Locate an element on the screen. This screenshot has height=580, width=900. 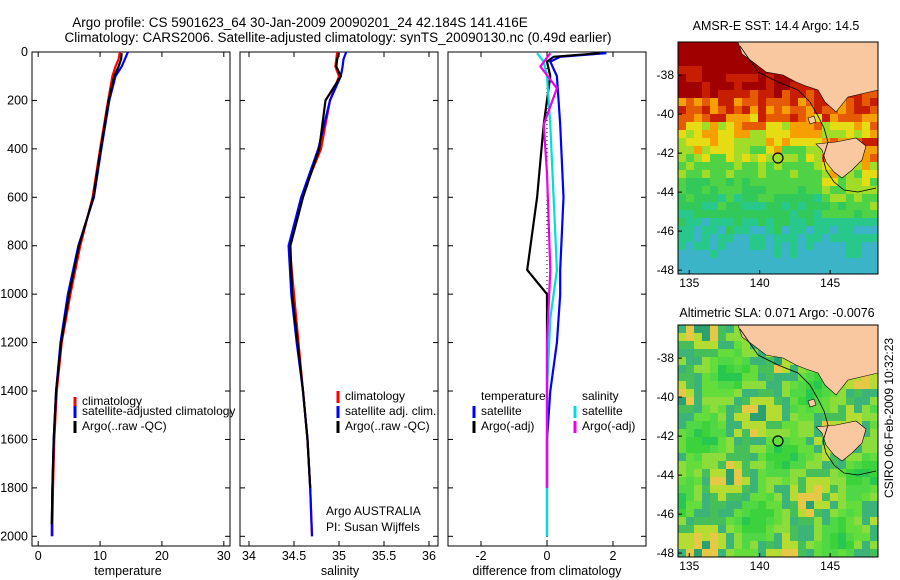
sla-map-axes: 135 140 145 -38 -40 -42 -44 -46 -48 is located at coordinates (749, 462).